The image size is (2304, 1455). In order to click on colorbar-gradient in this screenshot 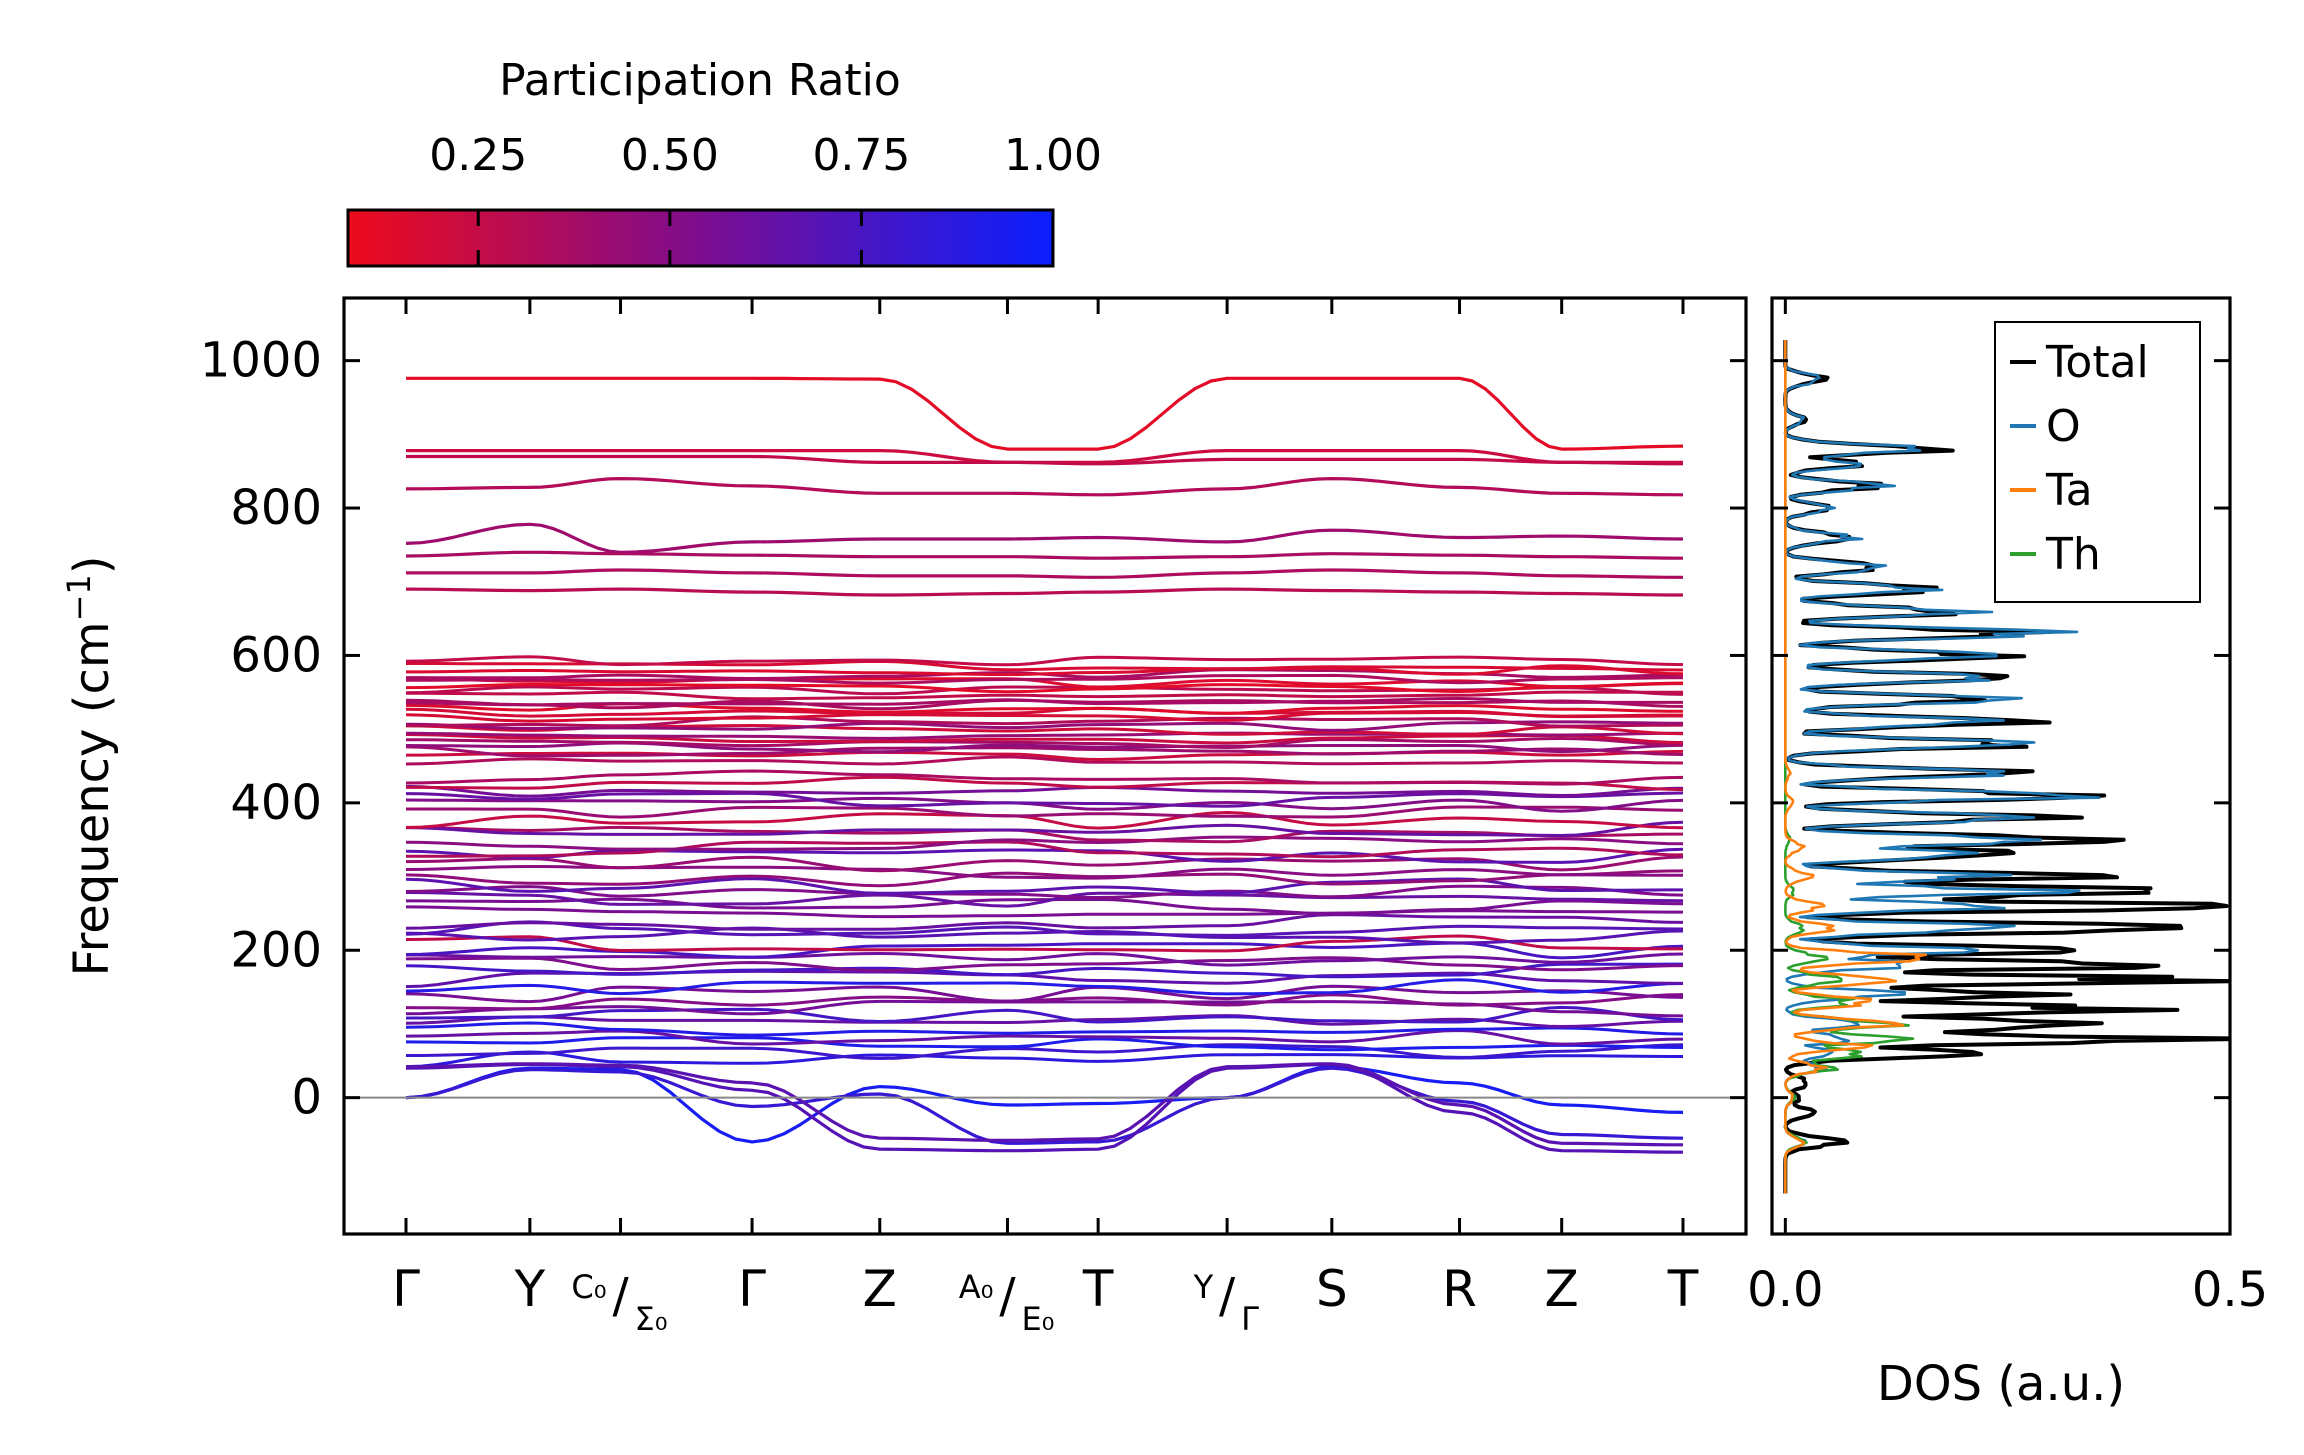, I will do `click(700, 238)`.